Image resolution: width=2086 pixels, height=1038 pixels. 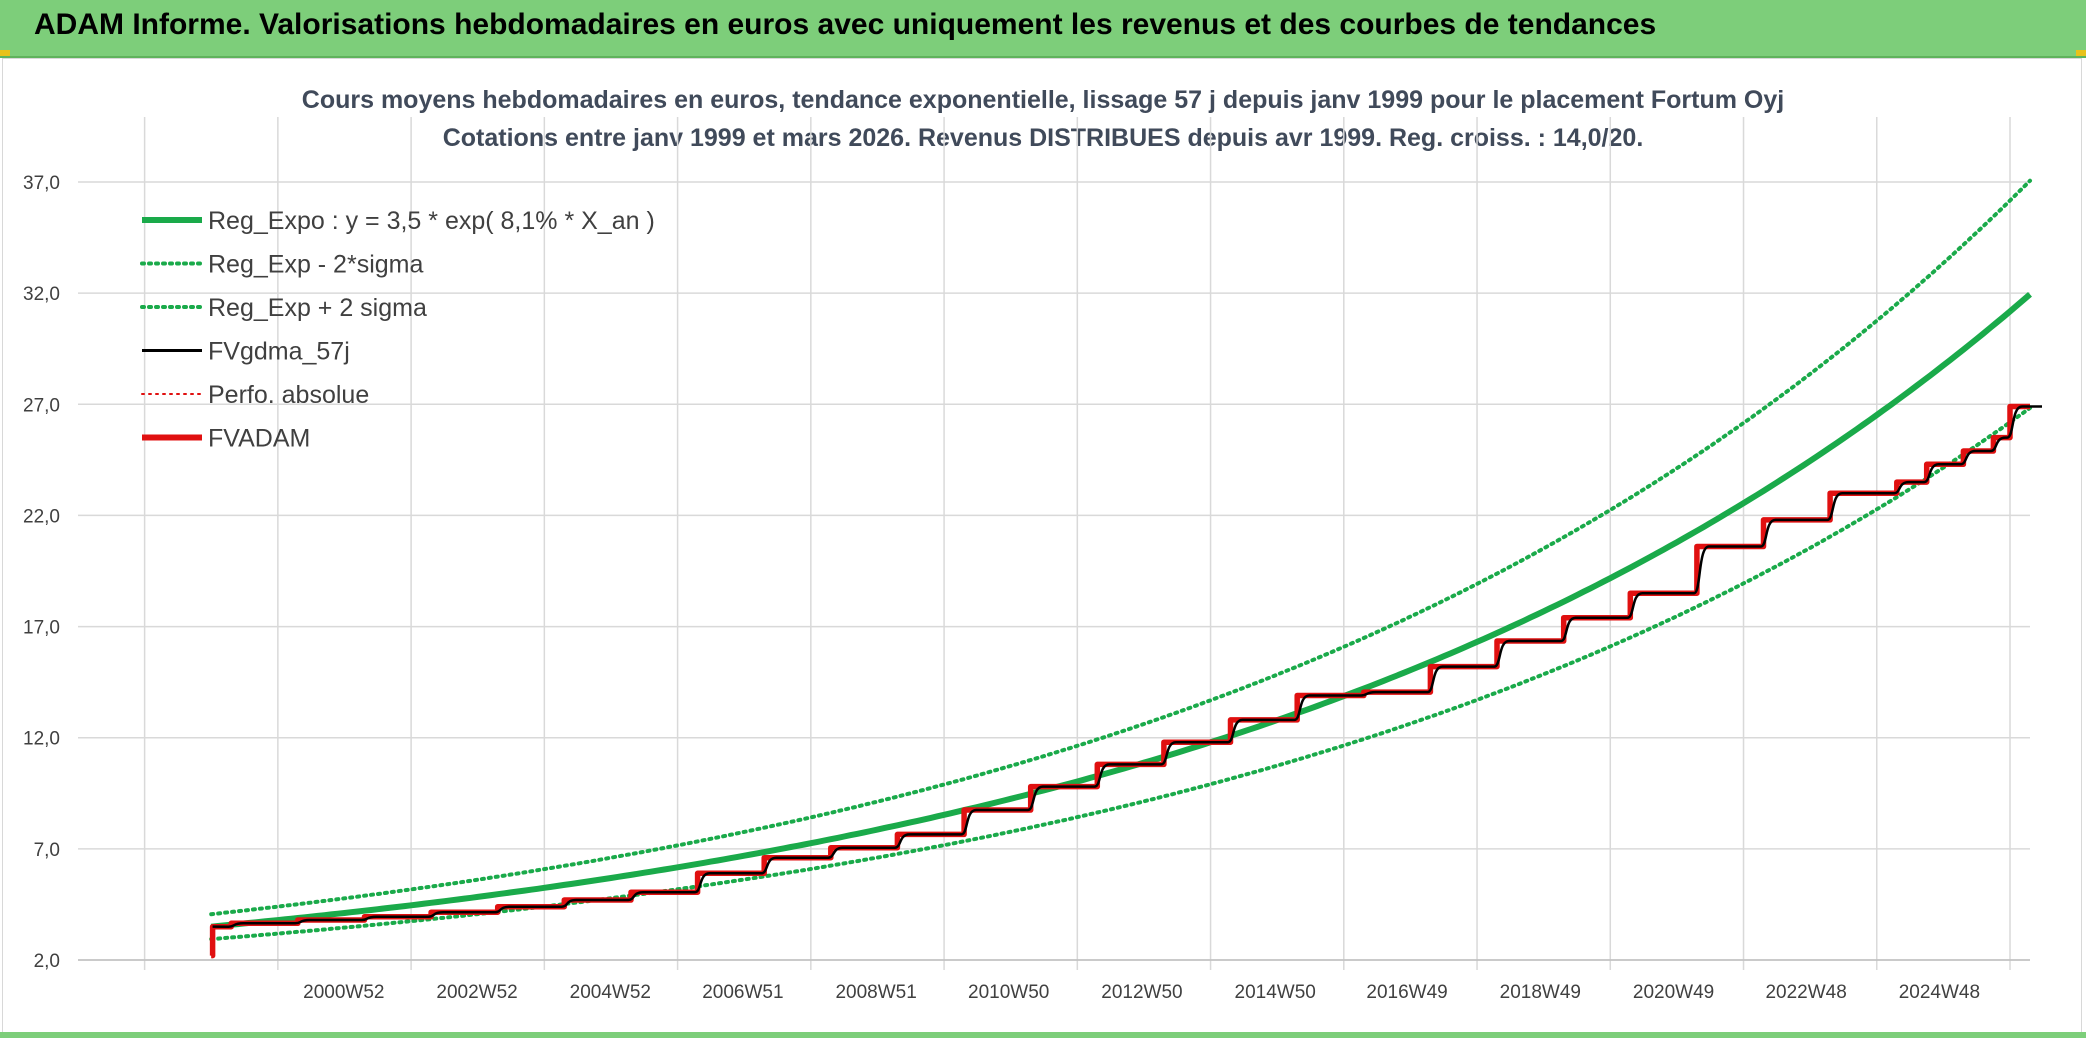 I want to click on x-tick-label: 2000W52, so click(x=343, y=992).